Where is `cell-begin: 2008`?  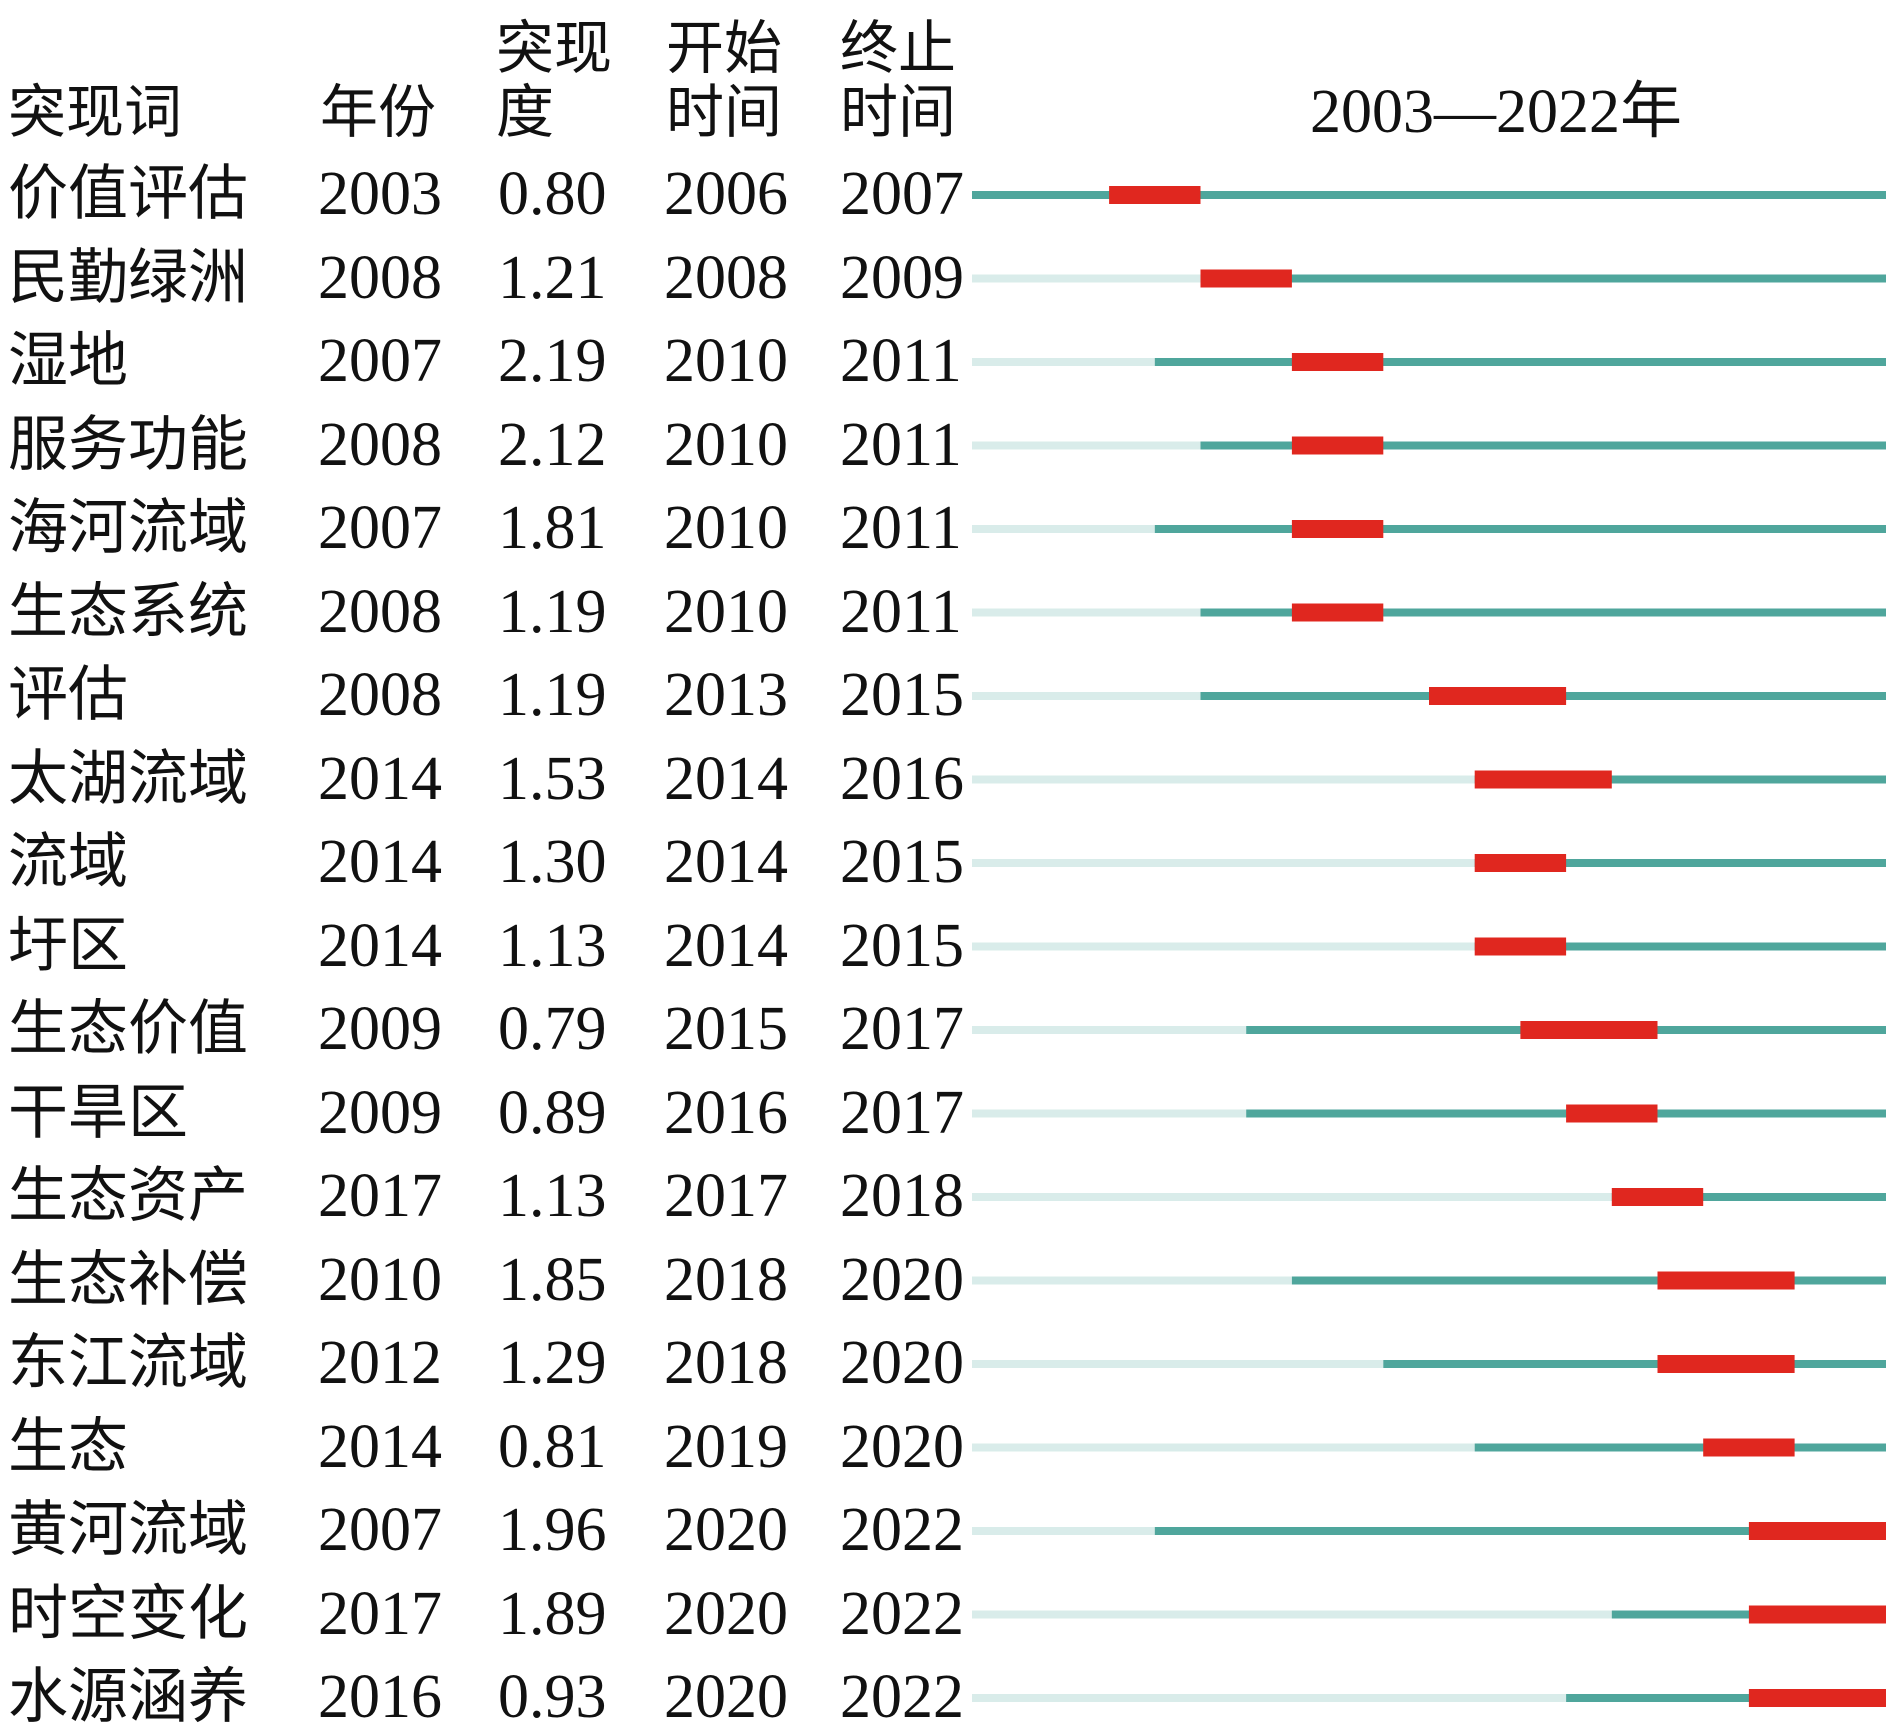 cell-begin: 2008 is located at coordinates (726, 277).